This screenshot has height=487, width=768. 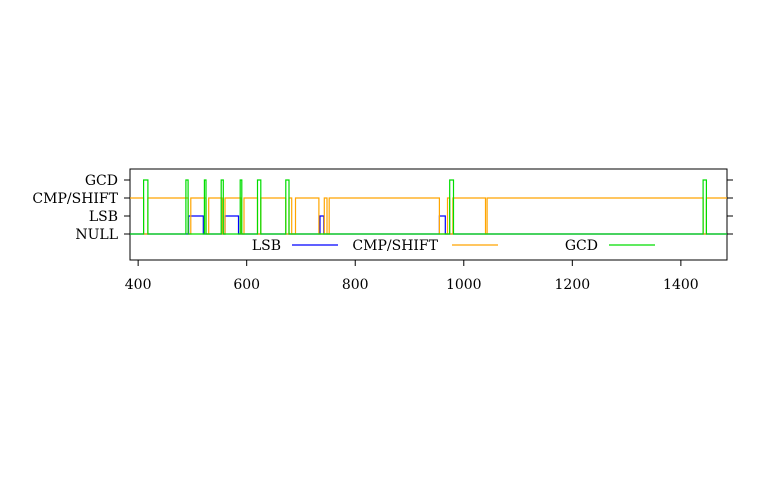 What do you see at coordinates (453, 246) in the screenshot?
I see `legend: LSB CMP/SHIFT GCD` at bounding box center [453, 246].